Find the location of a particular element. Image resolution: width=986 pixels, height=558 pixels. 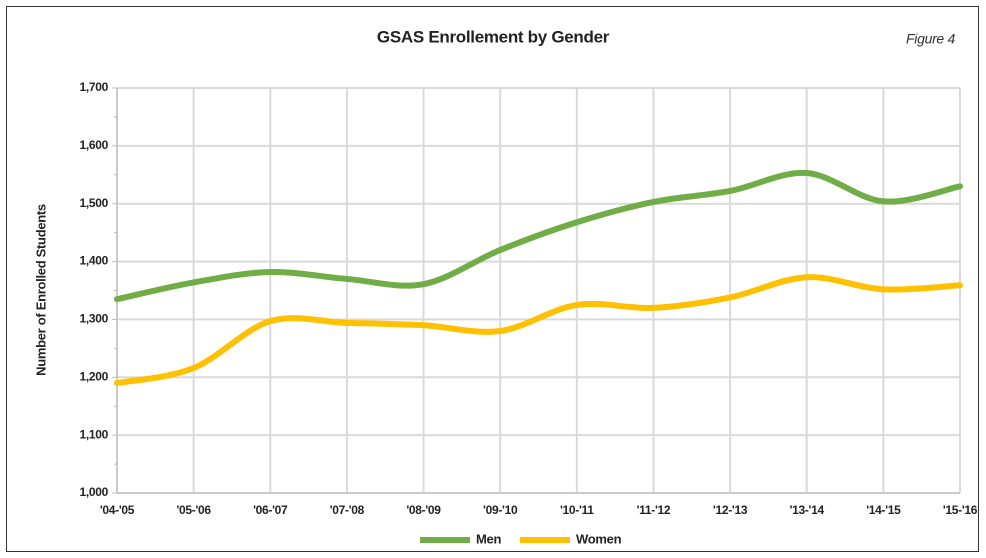

y-tick-label: 1,200 is located at coordinates (93, 376).